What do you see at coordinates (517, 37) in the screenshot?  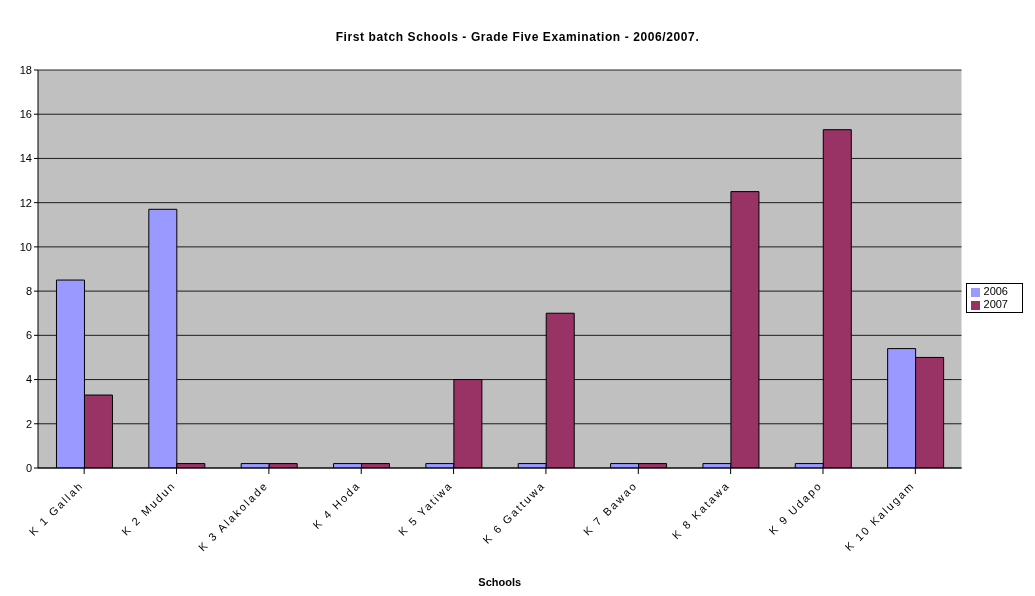 I see `chart-title: First batch Schools - Grade Five Examination - 2006/2007.` at bounding box center [517, 37].